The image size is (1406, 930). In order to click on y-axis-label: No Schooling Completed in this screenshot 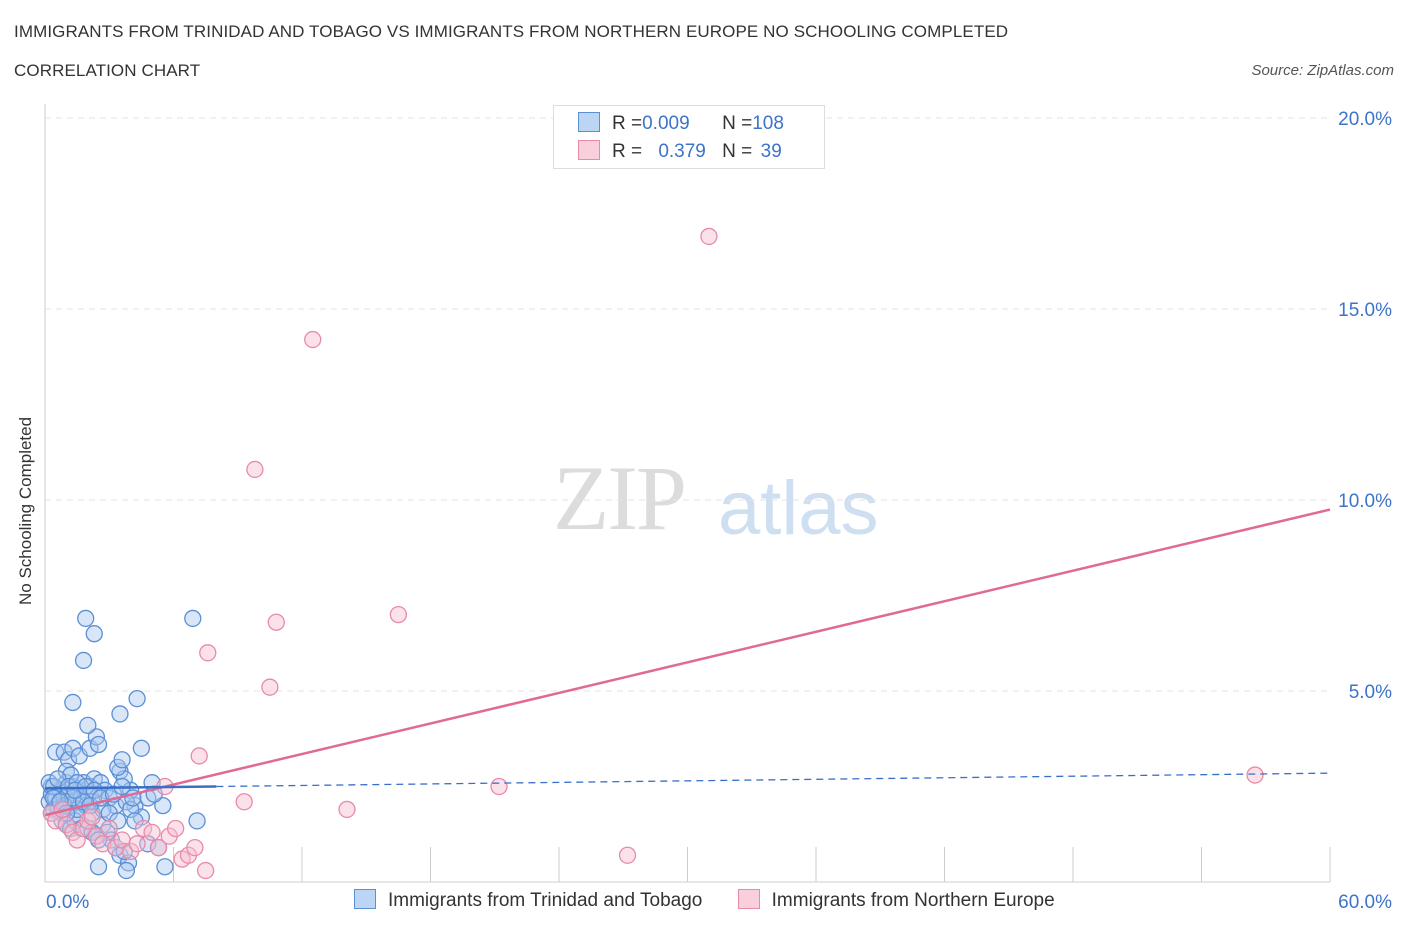, I will do `click(25, 510)`.